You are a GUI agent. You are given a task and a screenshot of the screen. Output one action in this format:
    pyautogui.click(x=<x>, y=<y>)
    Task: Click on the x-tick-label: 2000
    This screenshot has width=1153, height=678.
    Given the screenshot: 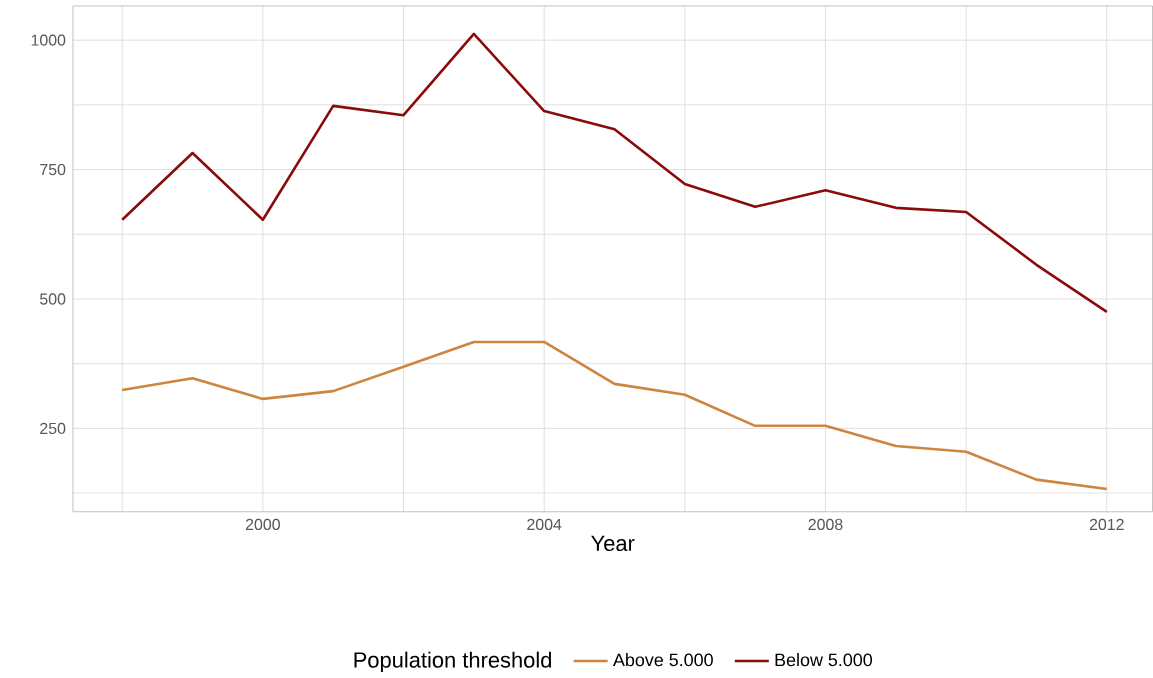 What is the action you would take?
    pyautogui.click(x=262, y=524)
    